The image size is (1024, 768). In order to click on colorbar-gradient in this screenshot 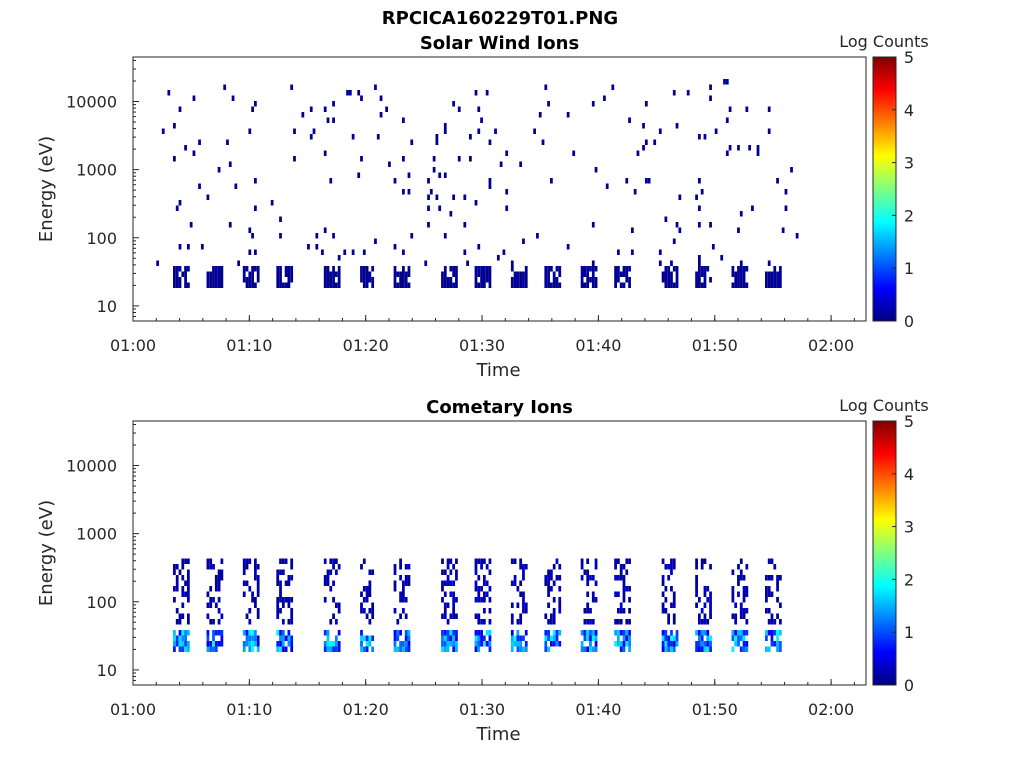, I will do `click(884, 553)`.